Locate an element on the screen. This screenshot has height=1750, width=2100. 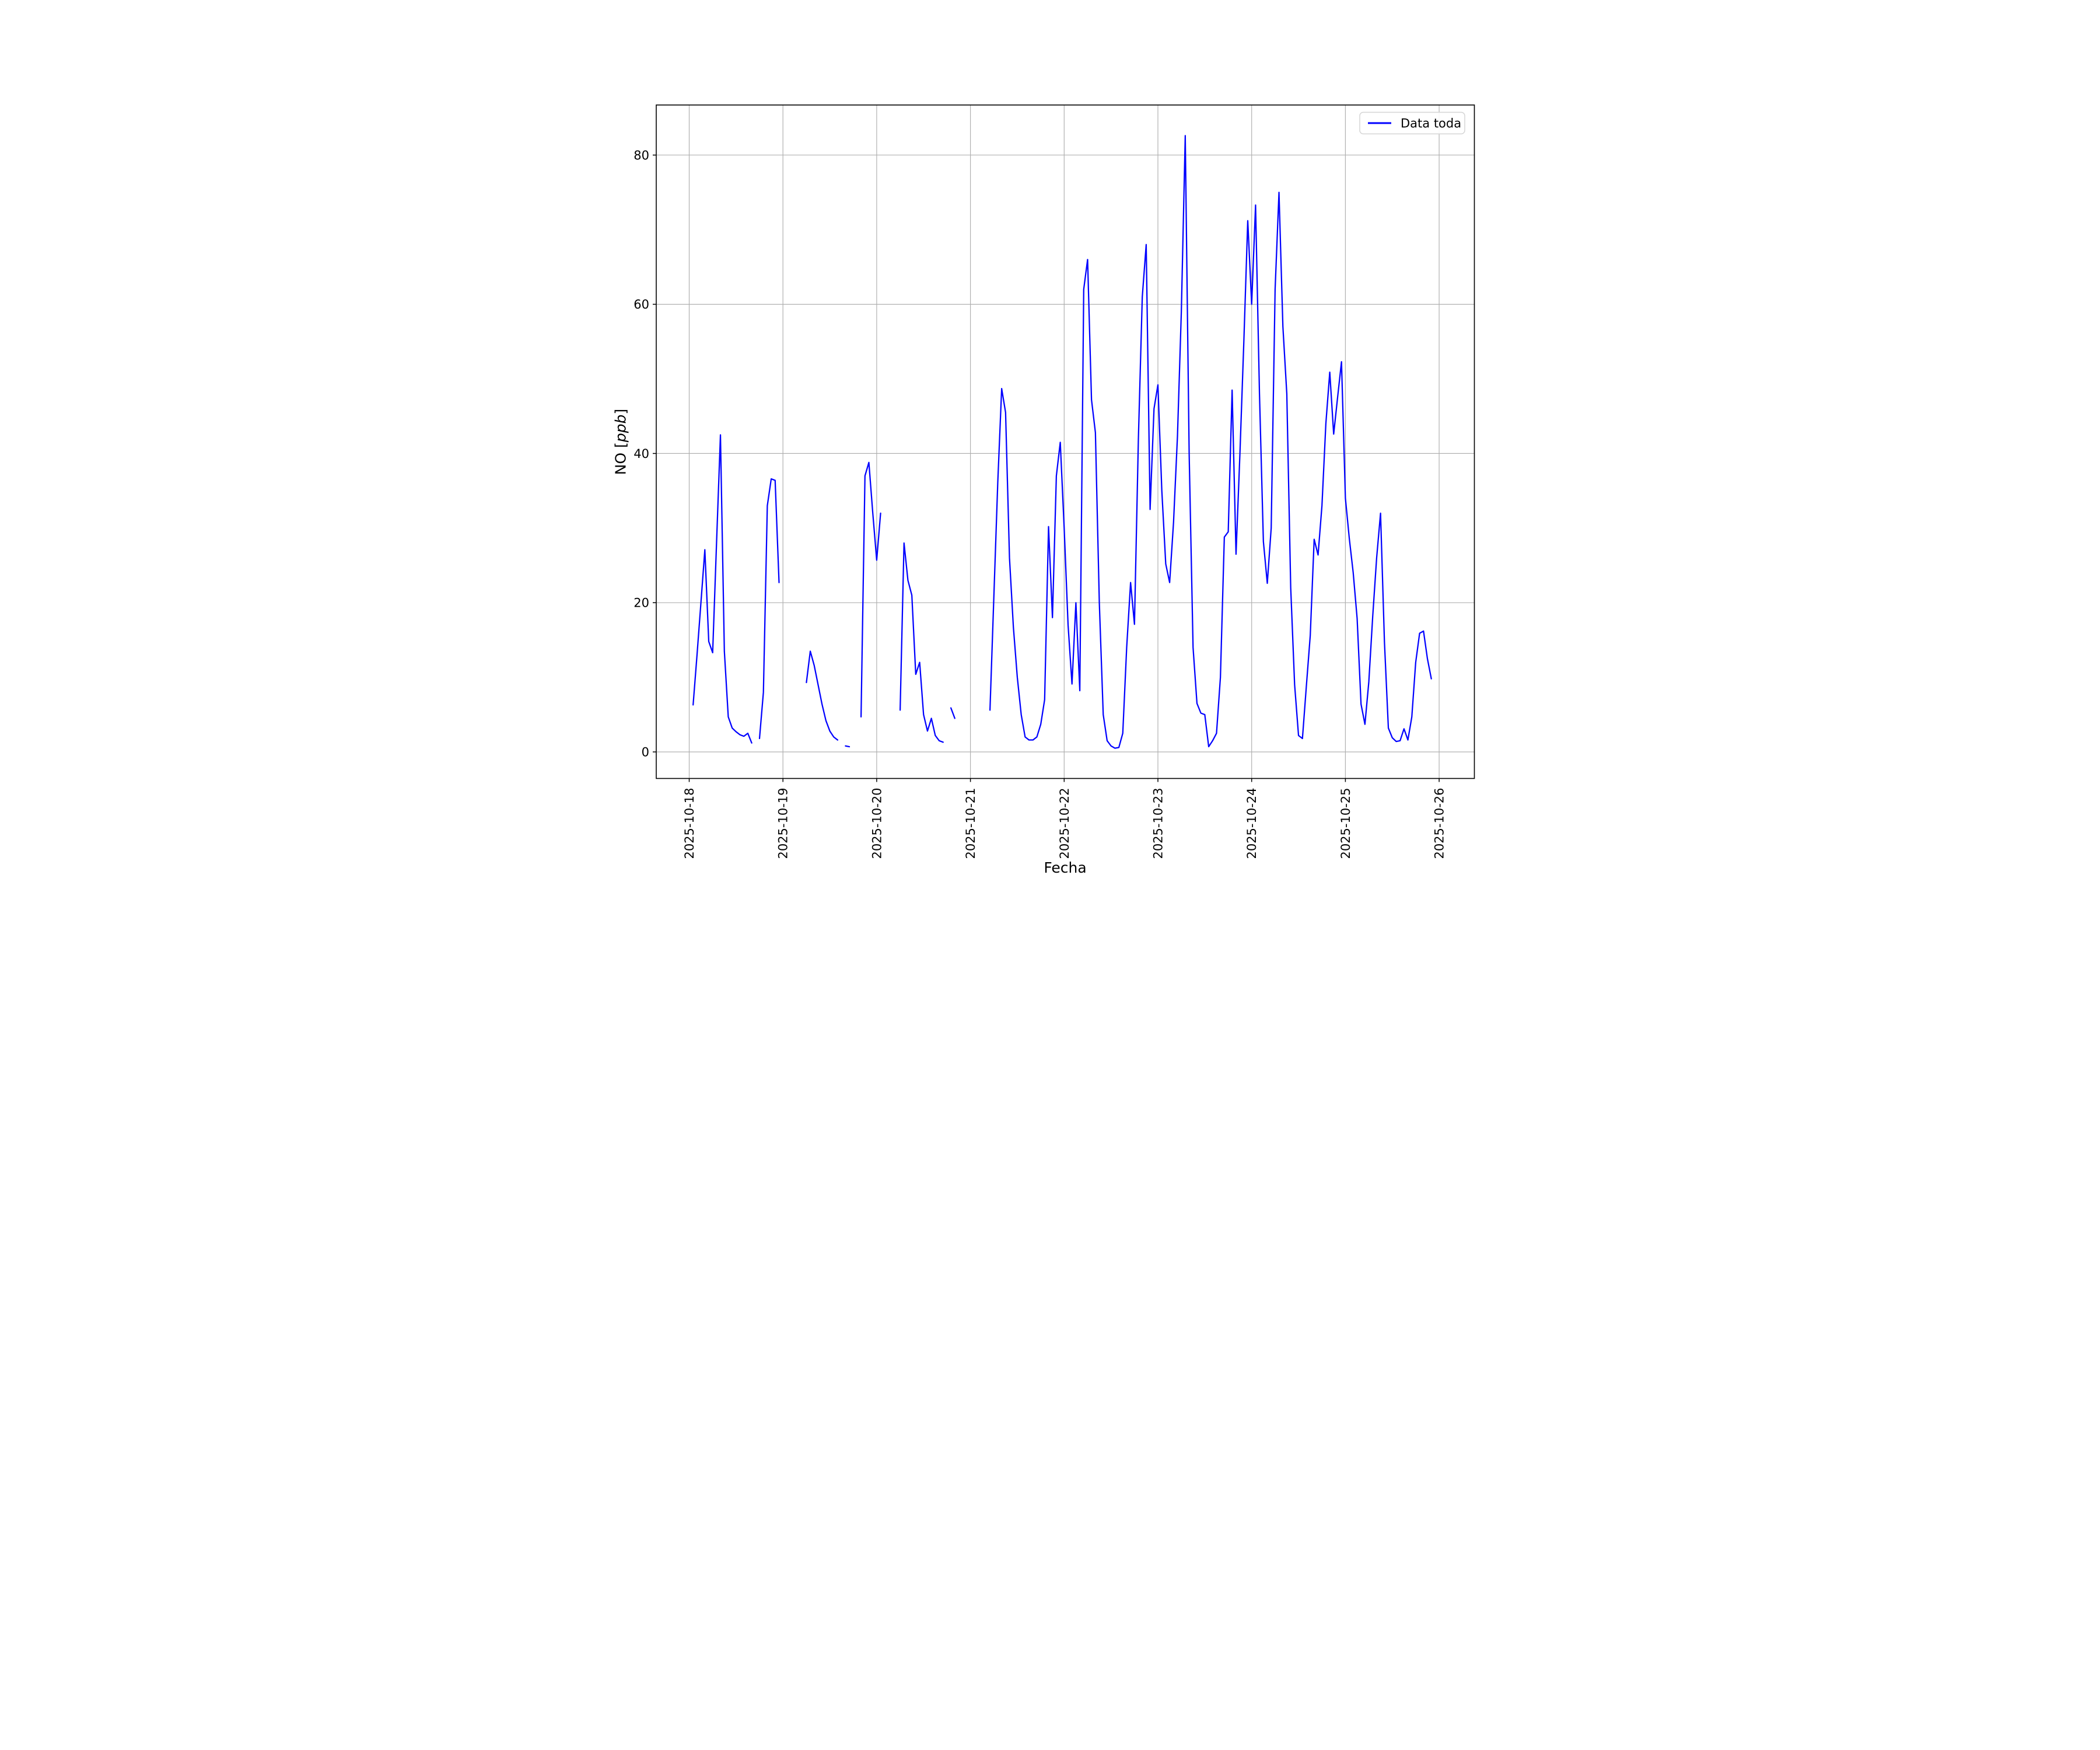
y-tick-label: 40 is located at coordinates (641, 454).